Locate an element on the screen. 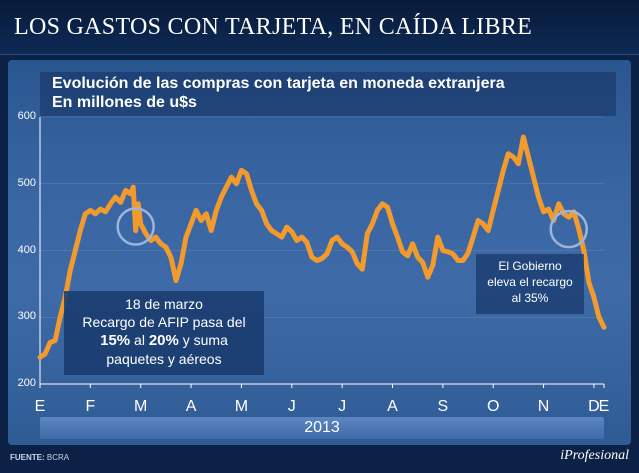 The height and width of the screenshot is (473, 639). header-bar: LOS GASTOS CON TARJETA, EN CAÍDA LIBRE is located at coordinates (319, 27).